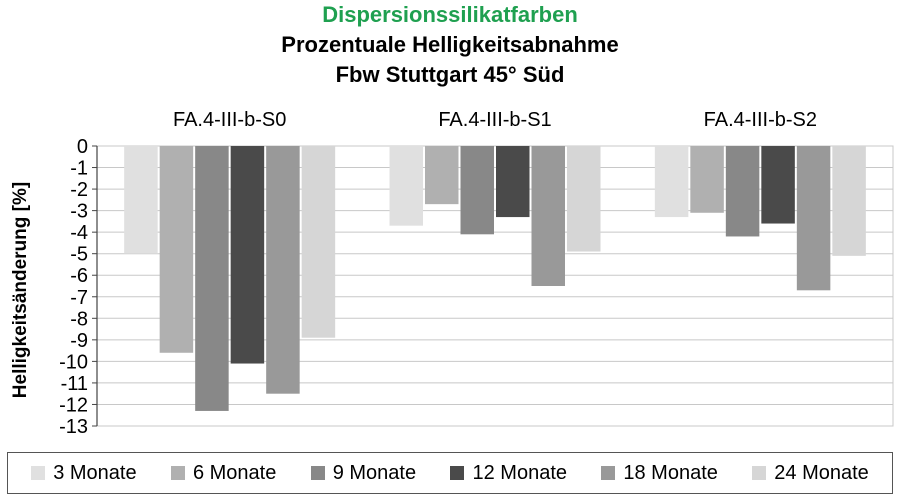 This screenshot has height=500, width=900. Describe the element at coordinates (79, 190) in the screenshot. I see `y-tick-label: -2` at that location.